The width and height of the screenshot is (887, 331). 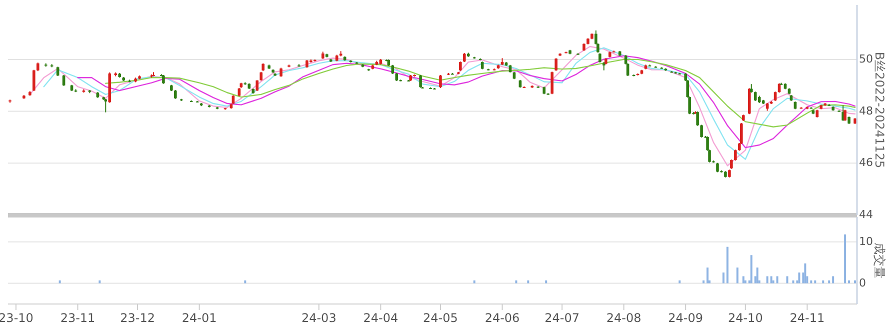 What do you see at coordinates (879, 110) in the screenshot?
I see `y-axis-title: B丝2022-20241125` at bounding box center [879, 110].